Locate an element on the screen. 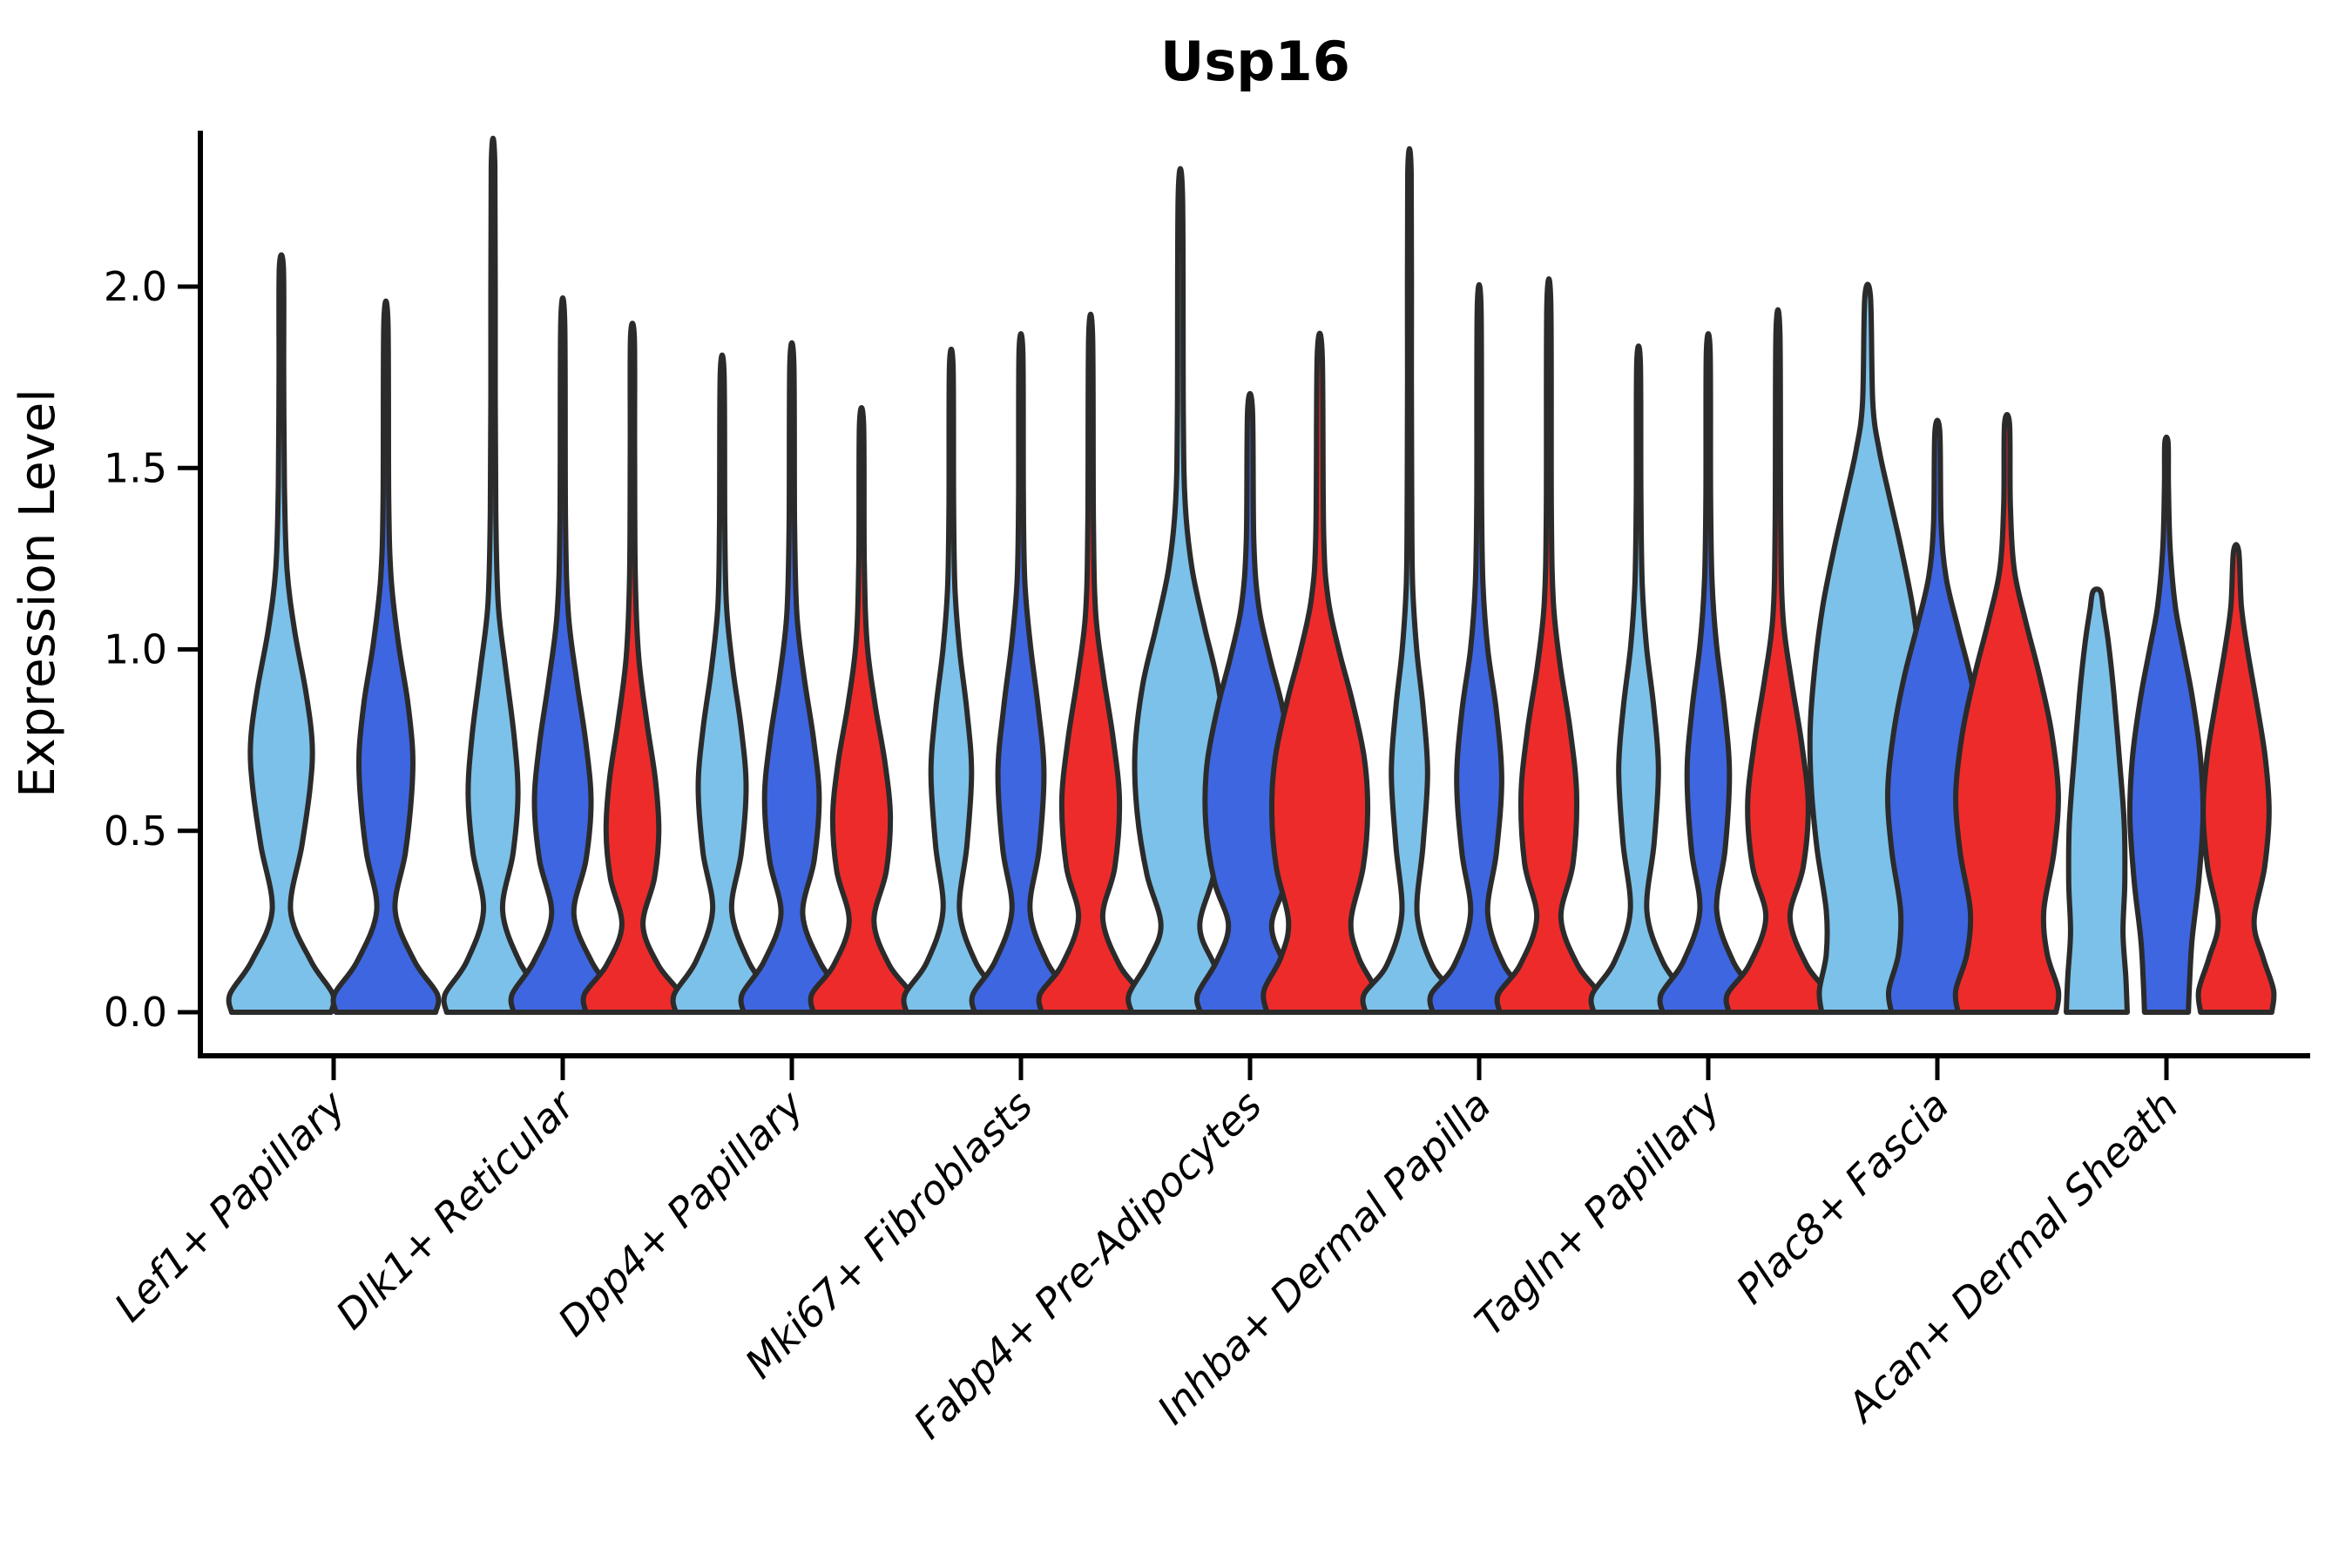 The image size is (2352, 1568). y-tick-label: 1.0 is located at coordinates (135, 649).